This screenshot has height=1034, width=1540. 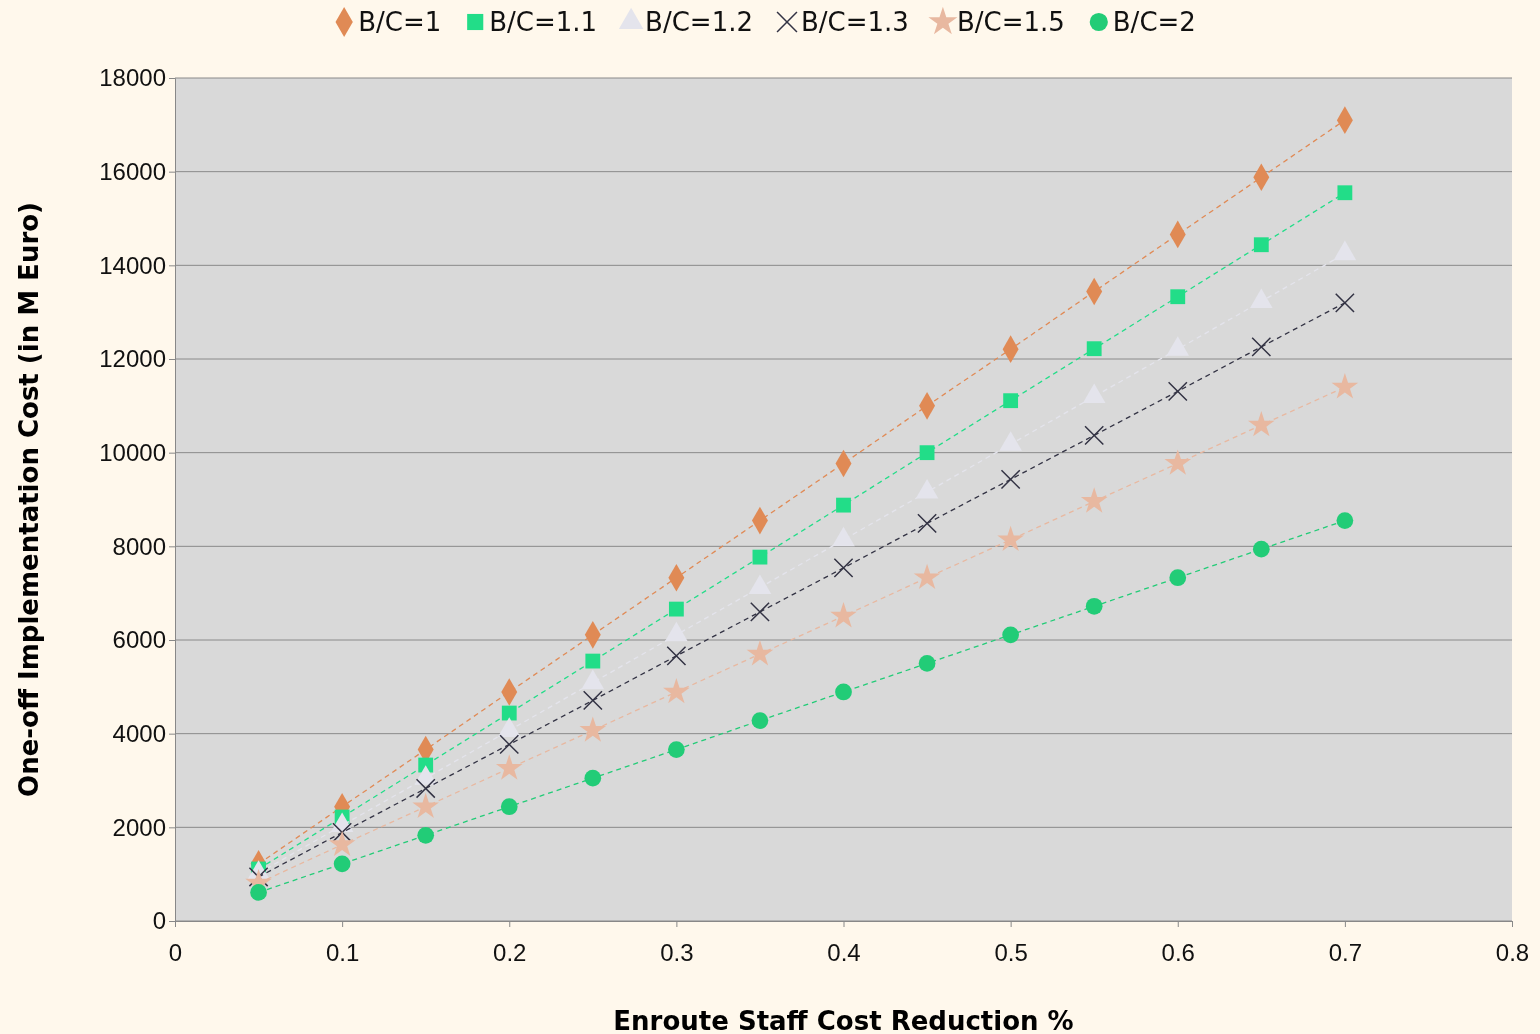 What do you see at coordinates (543, 22) in the screenshot?
I see `legend-label: B/C=1.1` at bounding box center [543, 22].